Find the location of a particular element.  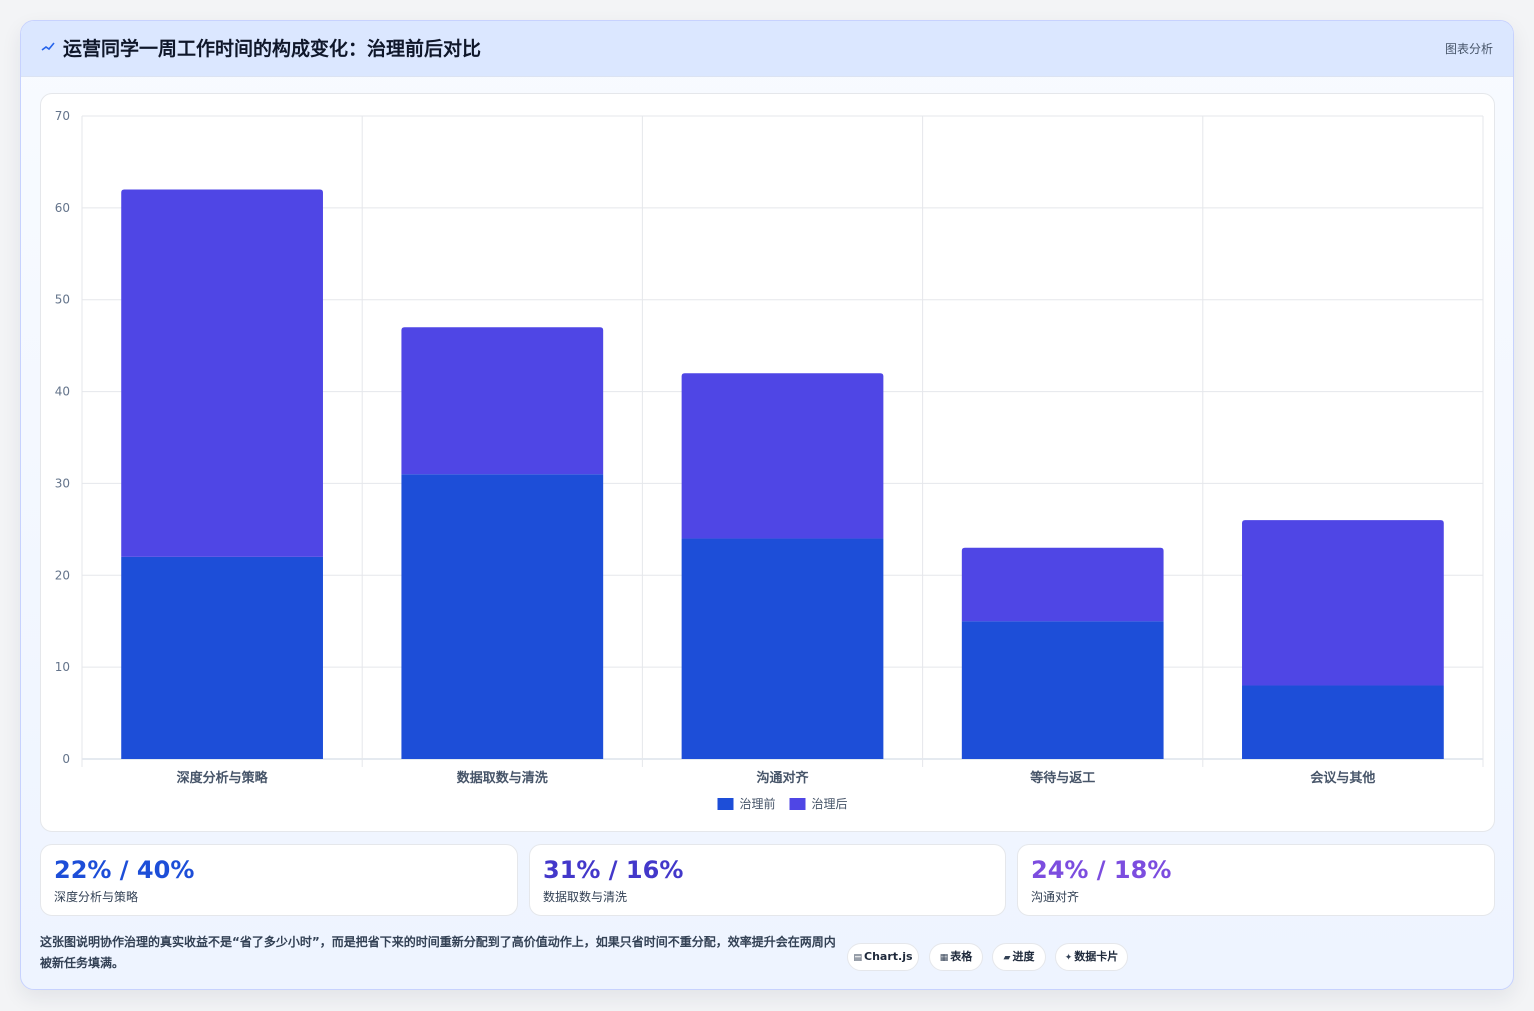

x-tick-label: 数据取数与清洗 is located at coordinates (502, 778).